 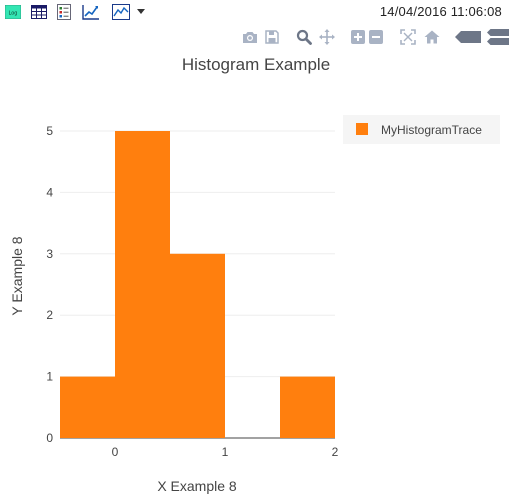 I want to click on home-icon, so click(x=432, y=37).